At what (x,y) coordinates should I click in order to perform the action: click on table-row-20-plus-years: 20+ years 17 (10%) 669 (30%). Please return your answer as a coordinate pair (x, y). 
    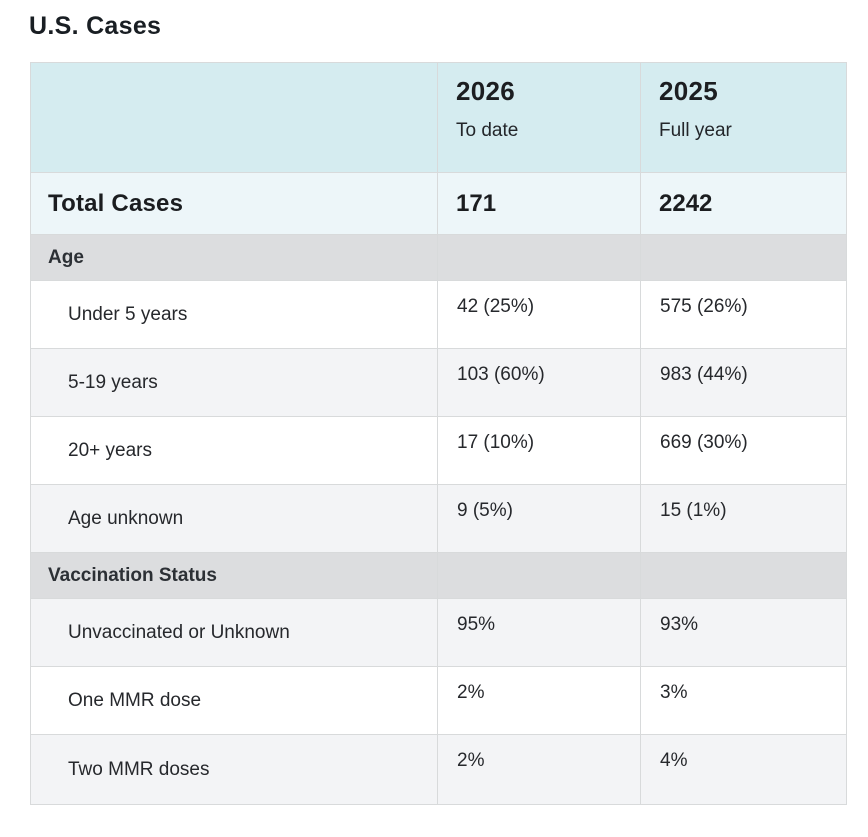
    Looking at the image, I should click on (438, 450).